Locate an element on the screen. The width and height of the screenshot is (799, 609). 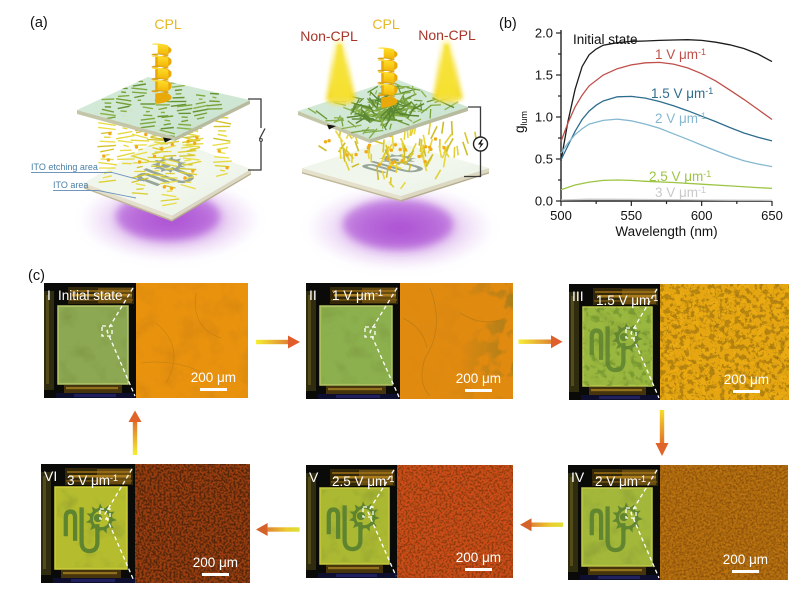
svg-text: 0.0 is located at coordinates (544, 201).